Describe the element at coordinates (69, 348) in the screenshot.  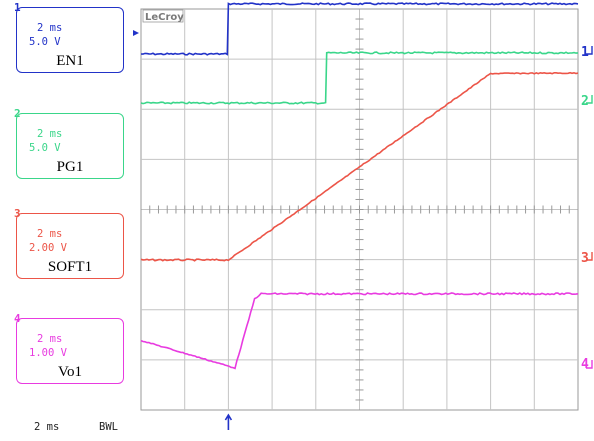
I see `channel-4-info-box: 4 2 ms 1.00 V Vo1` at that location.